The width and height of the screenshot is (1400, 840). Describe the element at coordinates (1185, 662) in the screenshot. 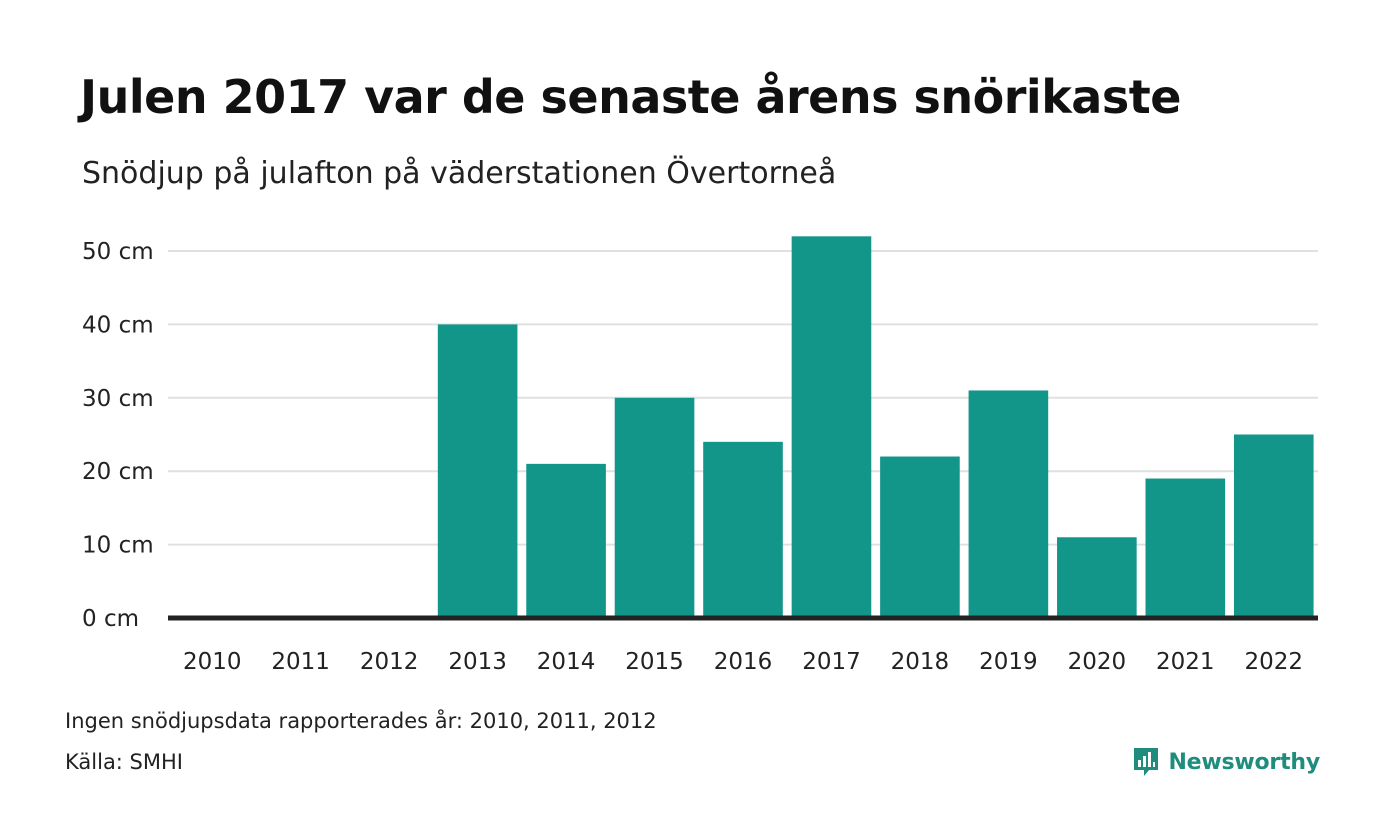

I see `x-tick-label: 2021` at that location.